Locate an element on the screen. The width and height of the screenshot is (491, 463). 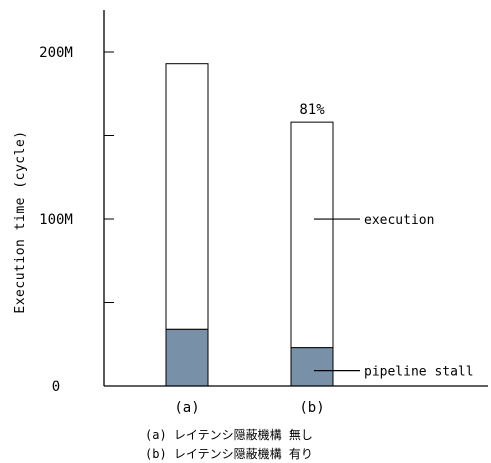
caption-line-a: (a) レイテンシ隠蔽機構 無し is located at coordinates (229, 434).